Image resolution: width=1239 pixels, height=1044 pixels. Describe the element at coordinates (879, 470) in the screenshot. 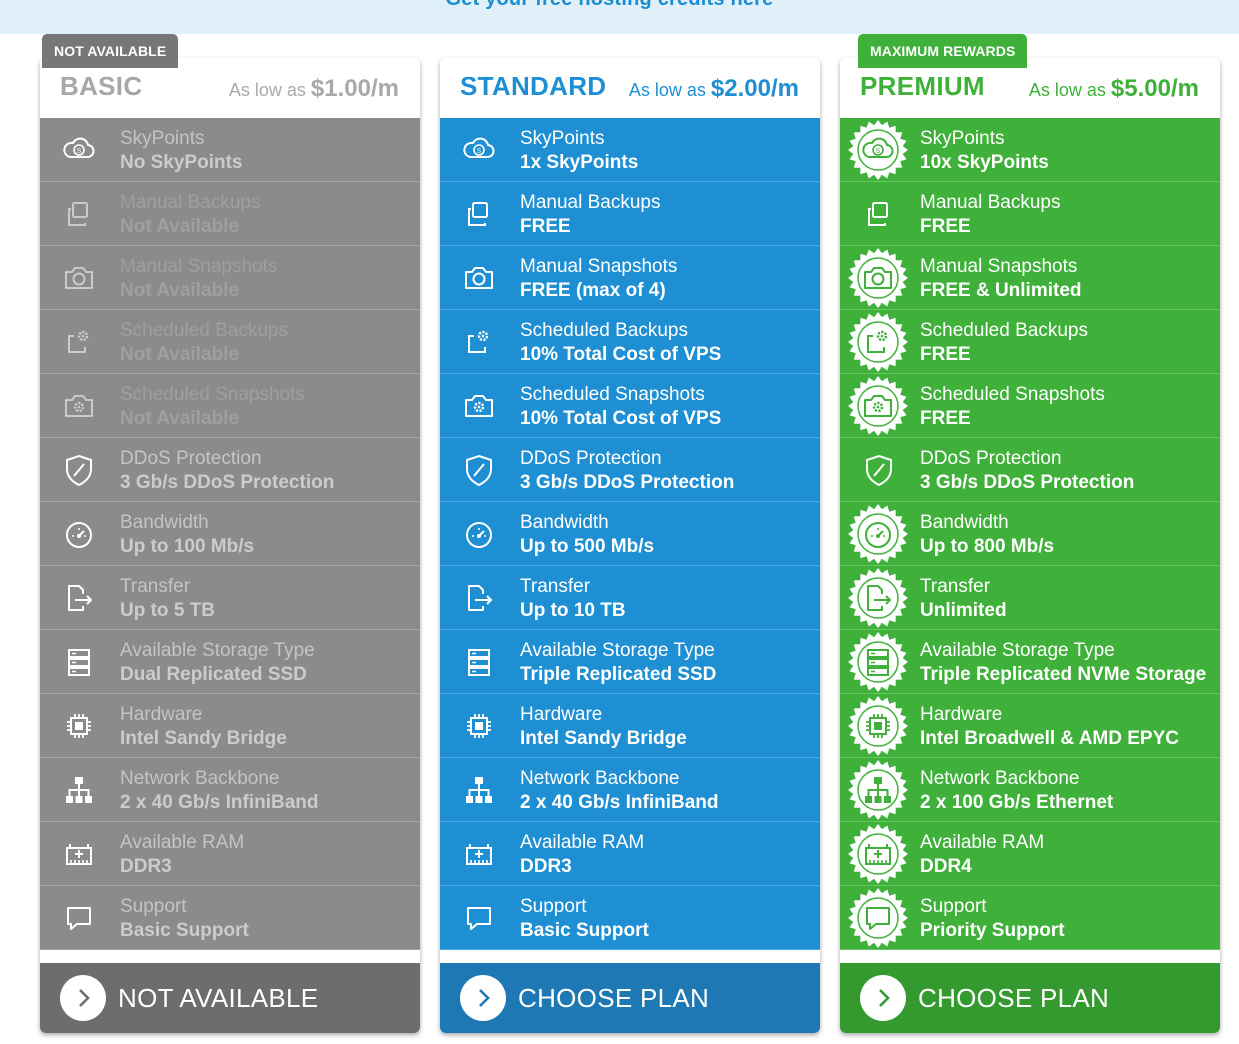

I see `shield-icon` at that location.